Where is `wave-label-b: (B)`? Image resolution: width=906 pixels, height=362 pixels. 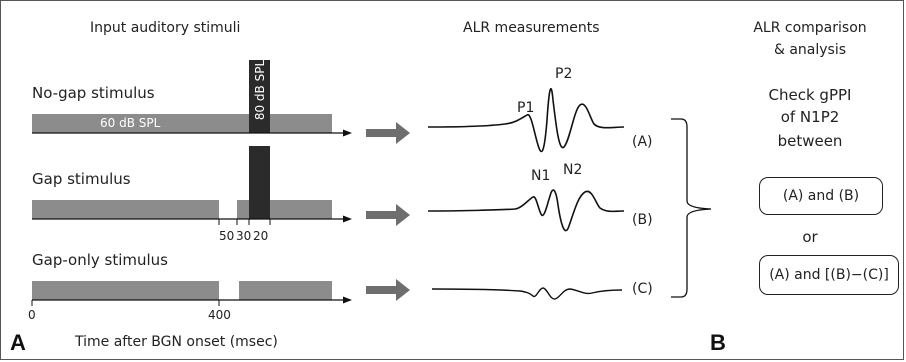 wave-label-b: (B) is located at coordinates (642, 220).